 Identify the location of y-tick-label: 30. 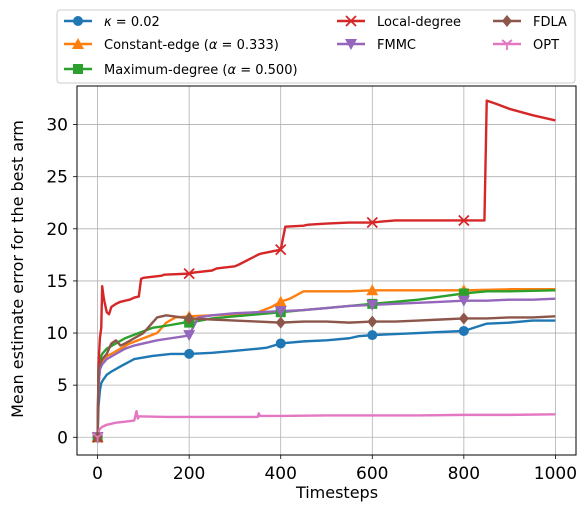
(57, 126).